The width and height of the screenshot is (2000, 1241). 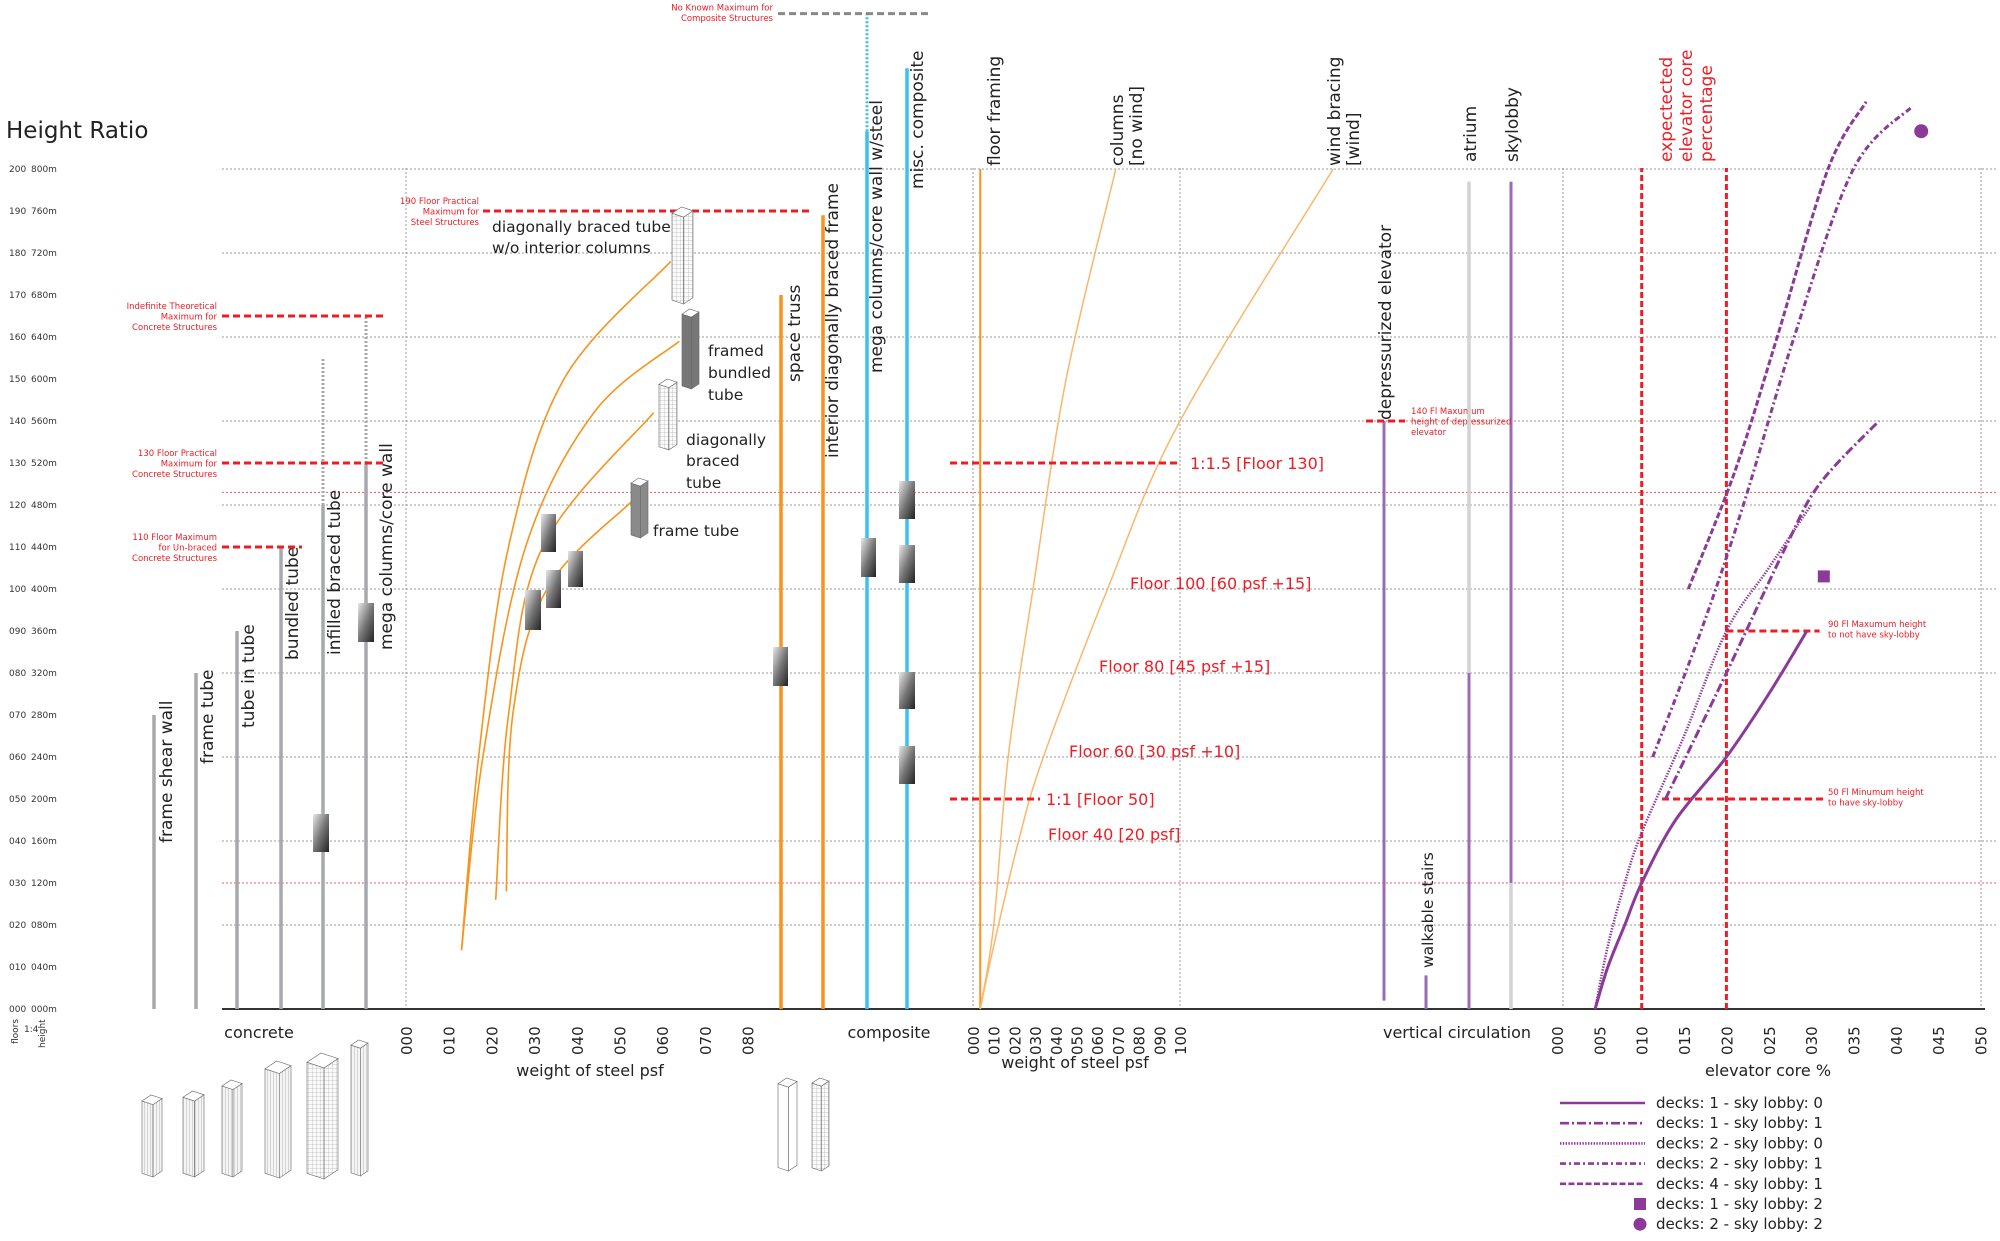 What do you see at coordinates (44, 926) in the screenshot?
I see `y-tick-height: 080m` at bounding box center [44, 926].